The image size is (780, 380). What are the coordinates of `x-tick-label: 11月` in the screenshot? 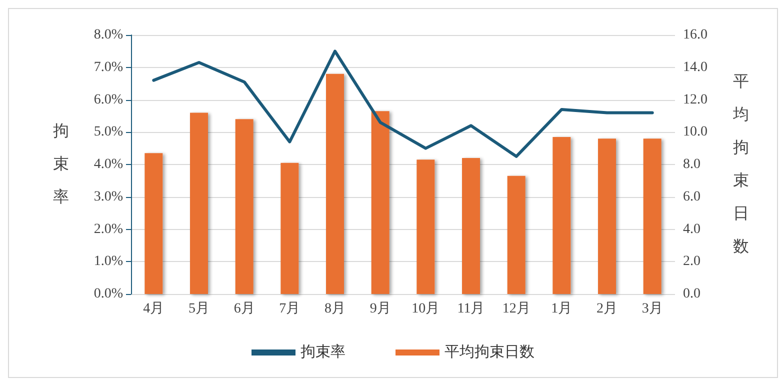 It's located at (471, 309).